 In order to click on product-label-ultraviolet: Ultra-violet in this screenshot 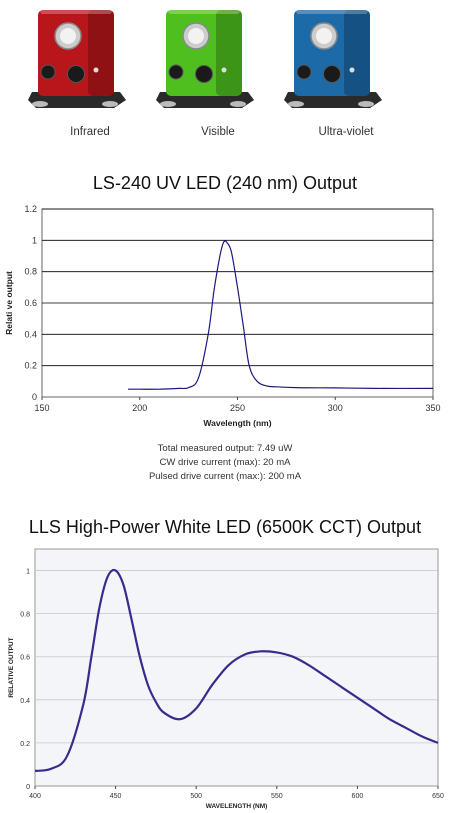, I will do `click(346, 132)`.